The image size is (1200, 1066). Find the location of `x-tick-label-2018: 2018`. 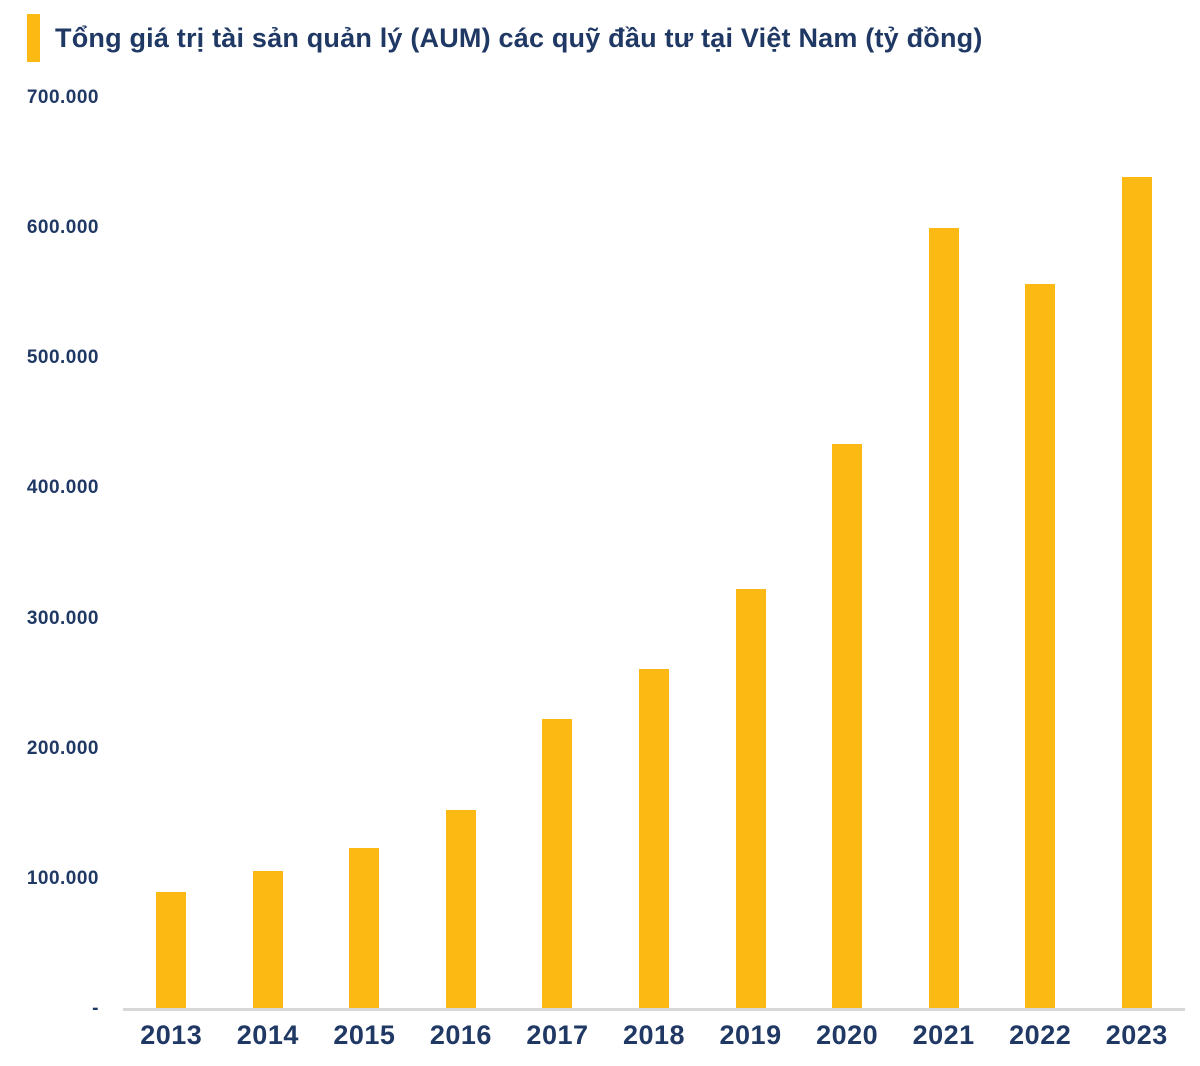

x-tick-label-2018: 2018 is located at coordinates (654, 1035).